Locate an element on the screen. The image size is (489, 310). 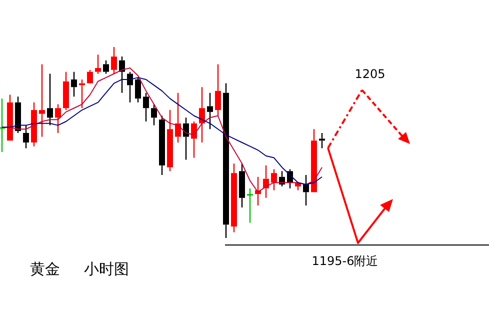
text: 1195-6附近 is located at coordinates (345, 261).